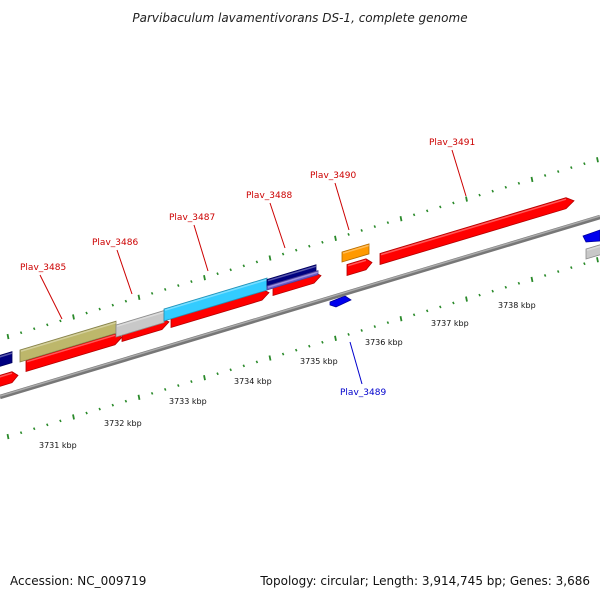  I want to click on kbp-label-3733: 3733 kbp, so click(188, 401).